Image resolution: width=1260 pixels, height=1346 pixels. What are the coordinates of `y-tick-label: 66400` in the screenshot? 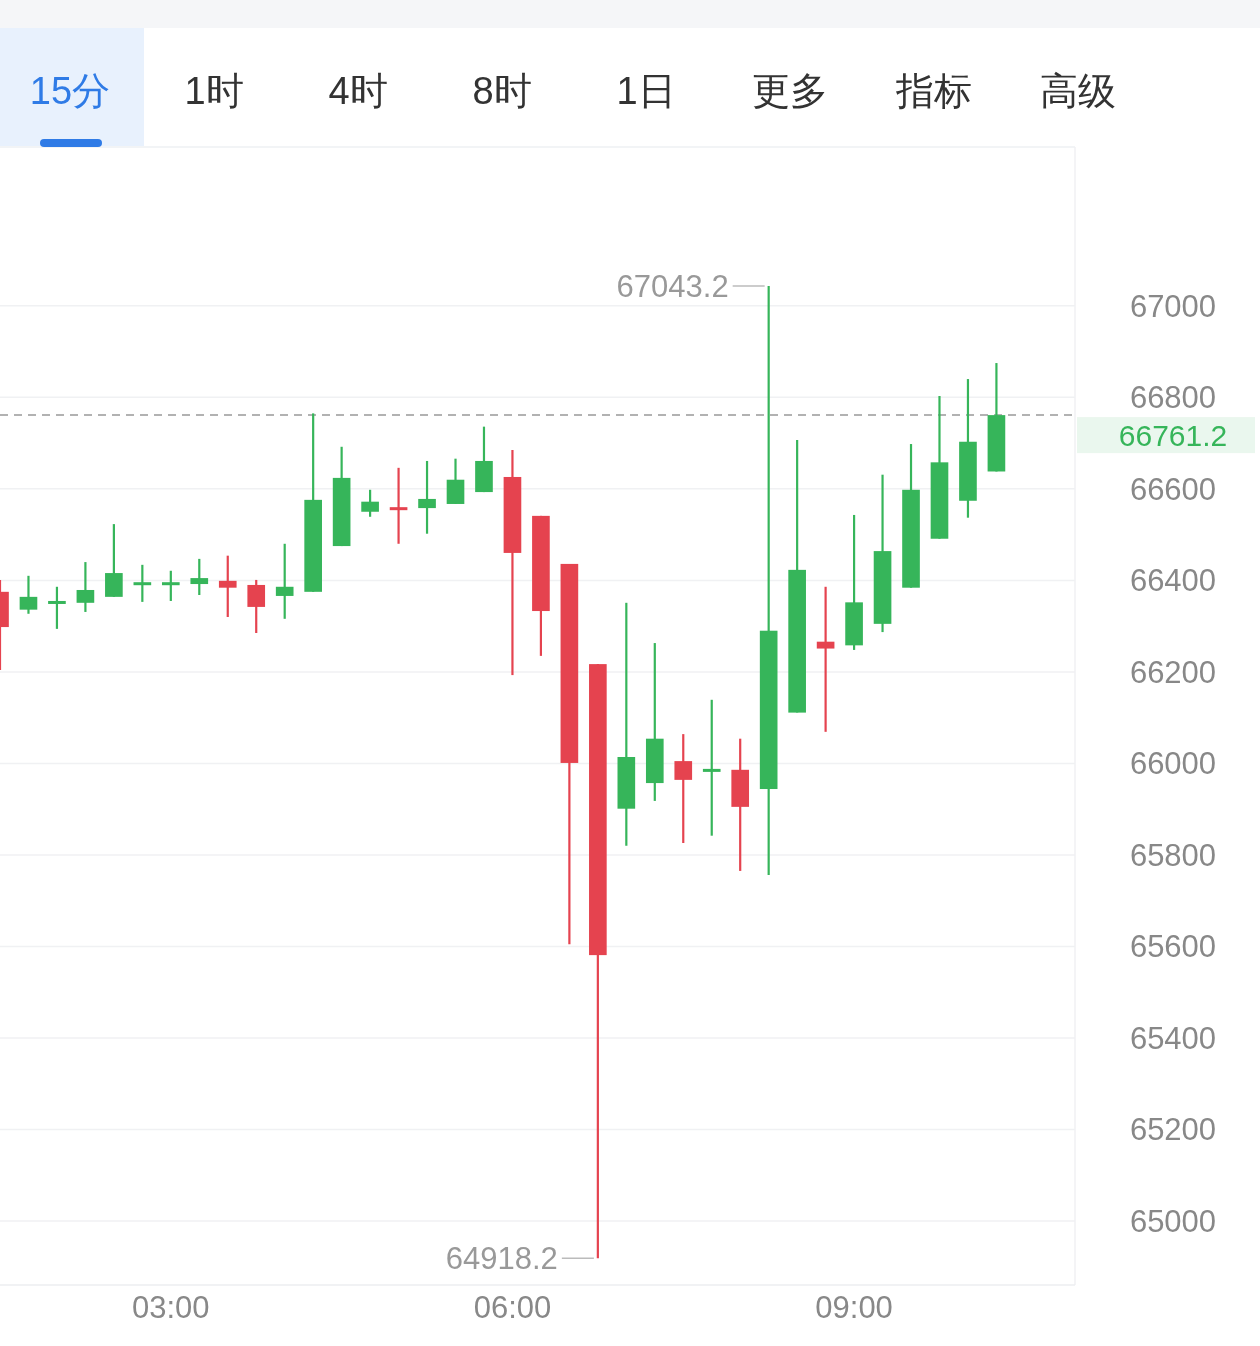 It's located at (1173, 581).